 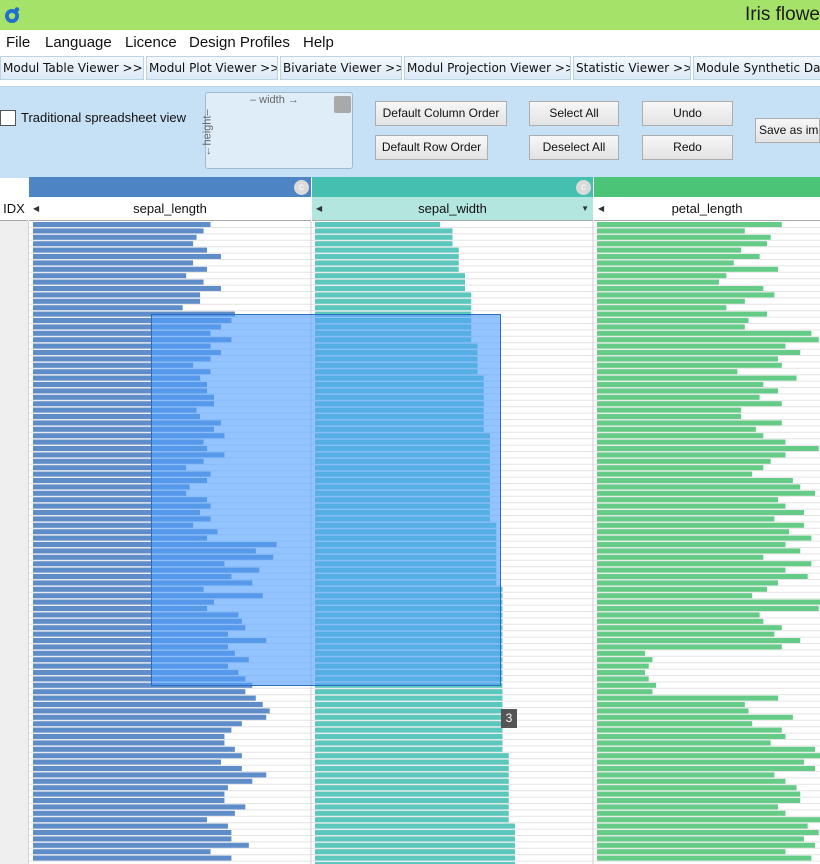 What do you see at coordinates (277, 130) in the screenshot?
I see `cell-size-control: – width → ←height–` at bounding box center [277, 130].